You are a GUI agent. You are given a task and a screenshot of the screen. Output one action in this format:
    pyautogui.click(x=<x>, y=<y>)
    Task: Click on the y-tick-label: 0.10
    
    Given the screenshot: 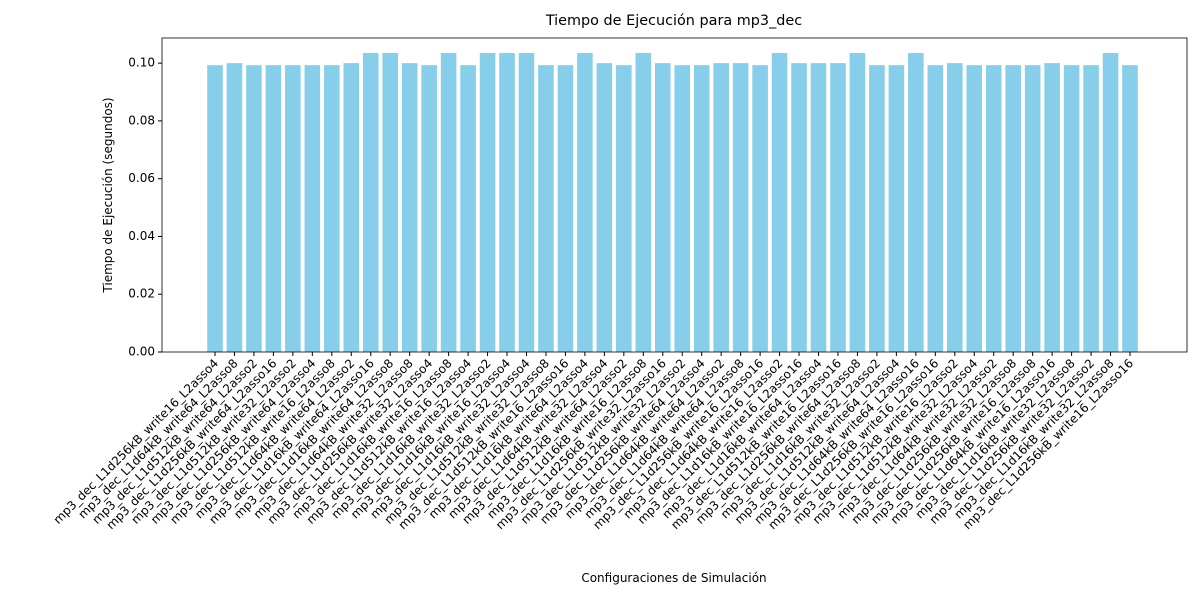 What is the action you would take?
    pyautogui.click(x=141, y=63)
    